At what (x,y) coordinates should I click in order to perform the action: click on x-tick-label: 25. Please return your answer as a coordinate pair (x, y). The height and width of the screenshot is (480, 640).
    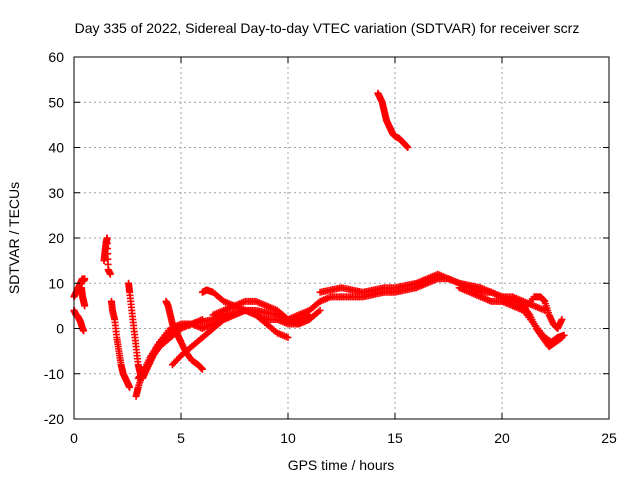
    Looking at the image, I should click on (609, 438).